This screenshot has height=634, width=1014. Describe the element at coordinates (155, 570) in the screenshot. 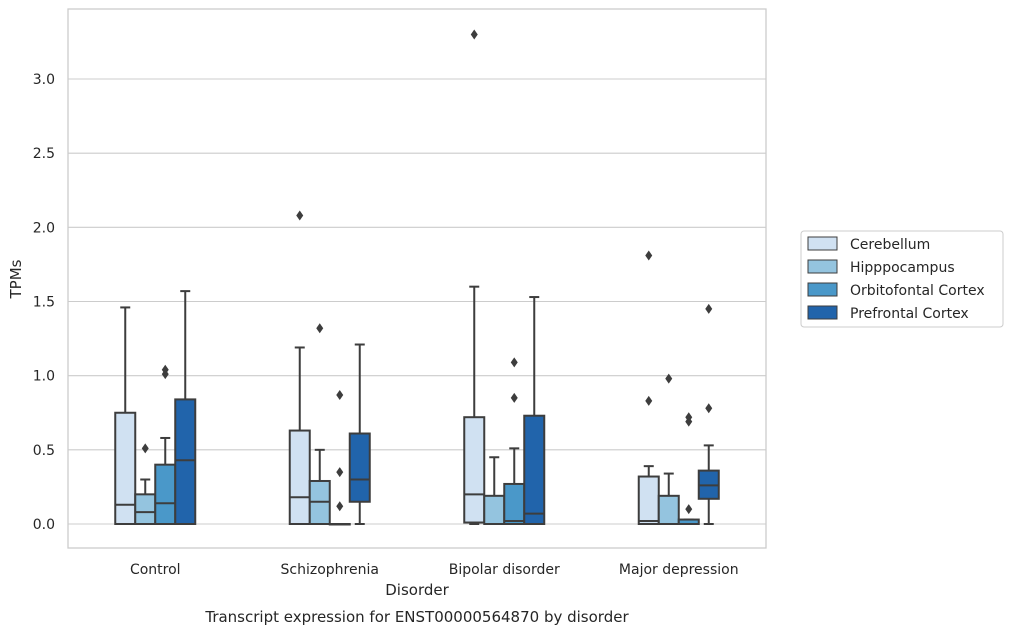

I see `x-tick-label: Control` at that location.